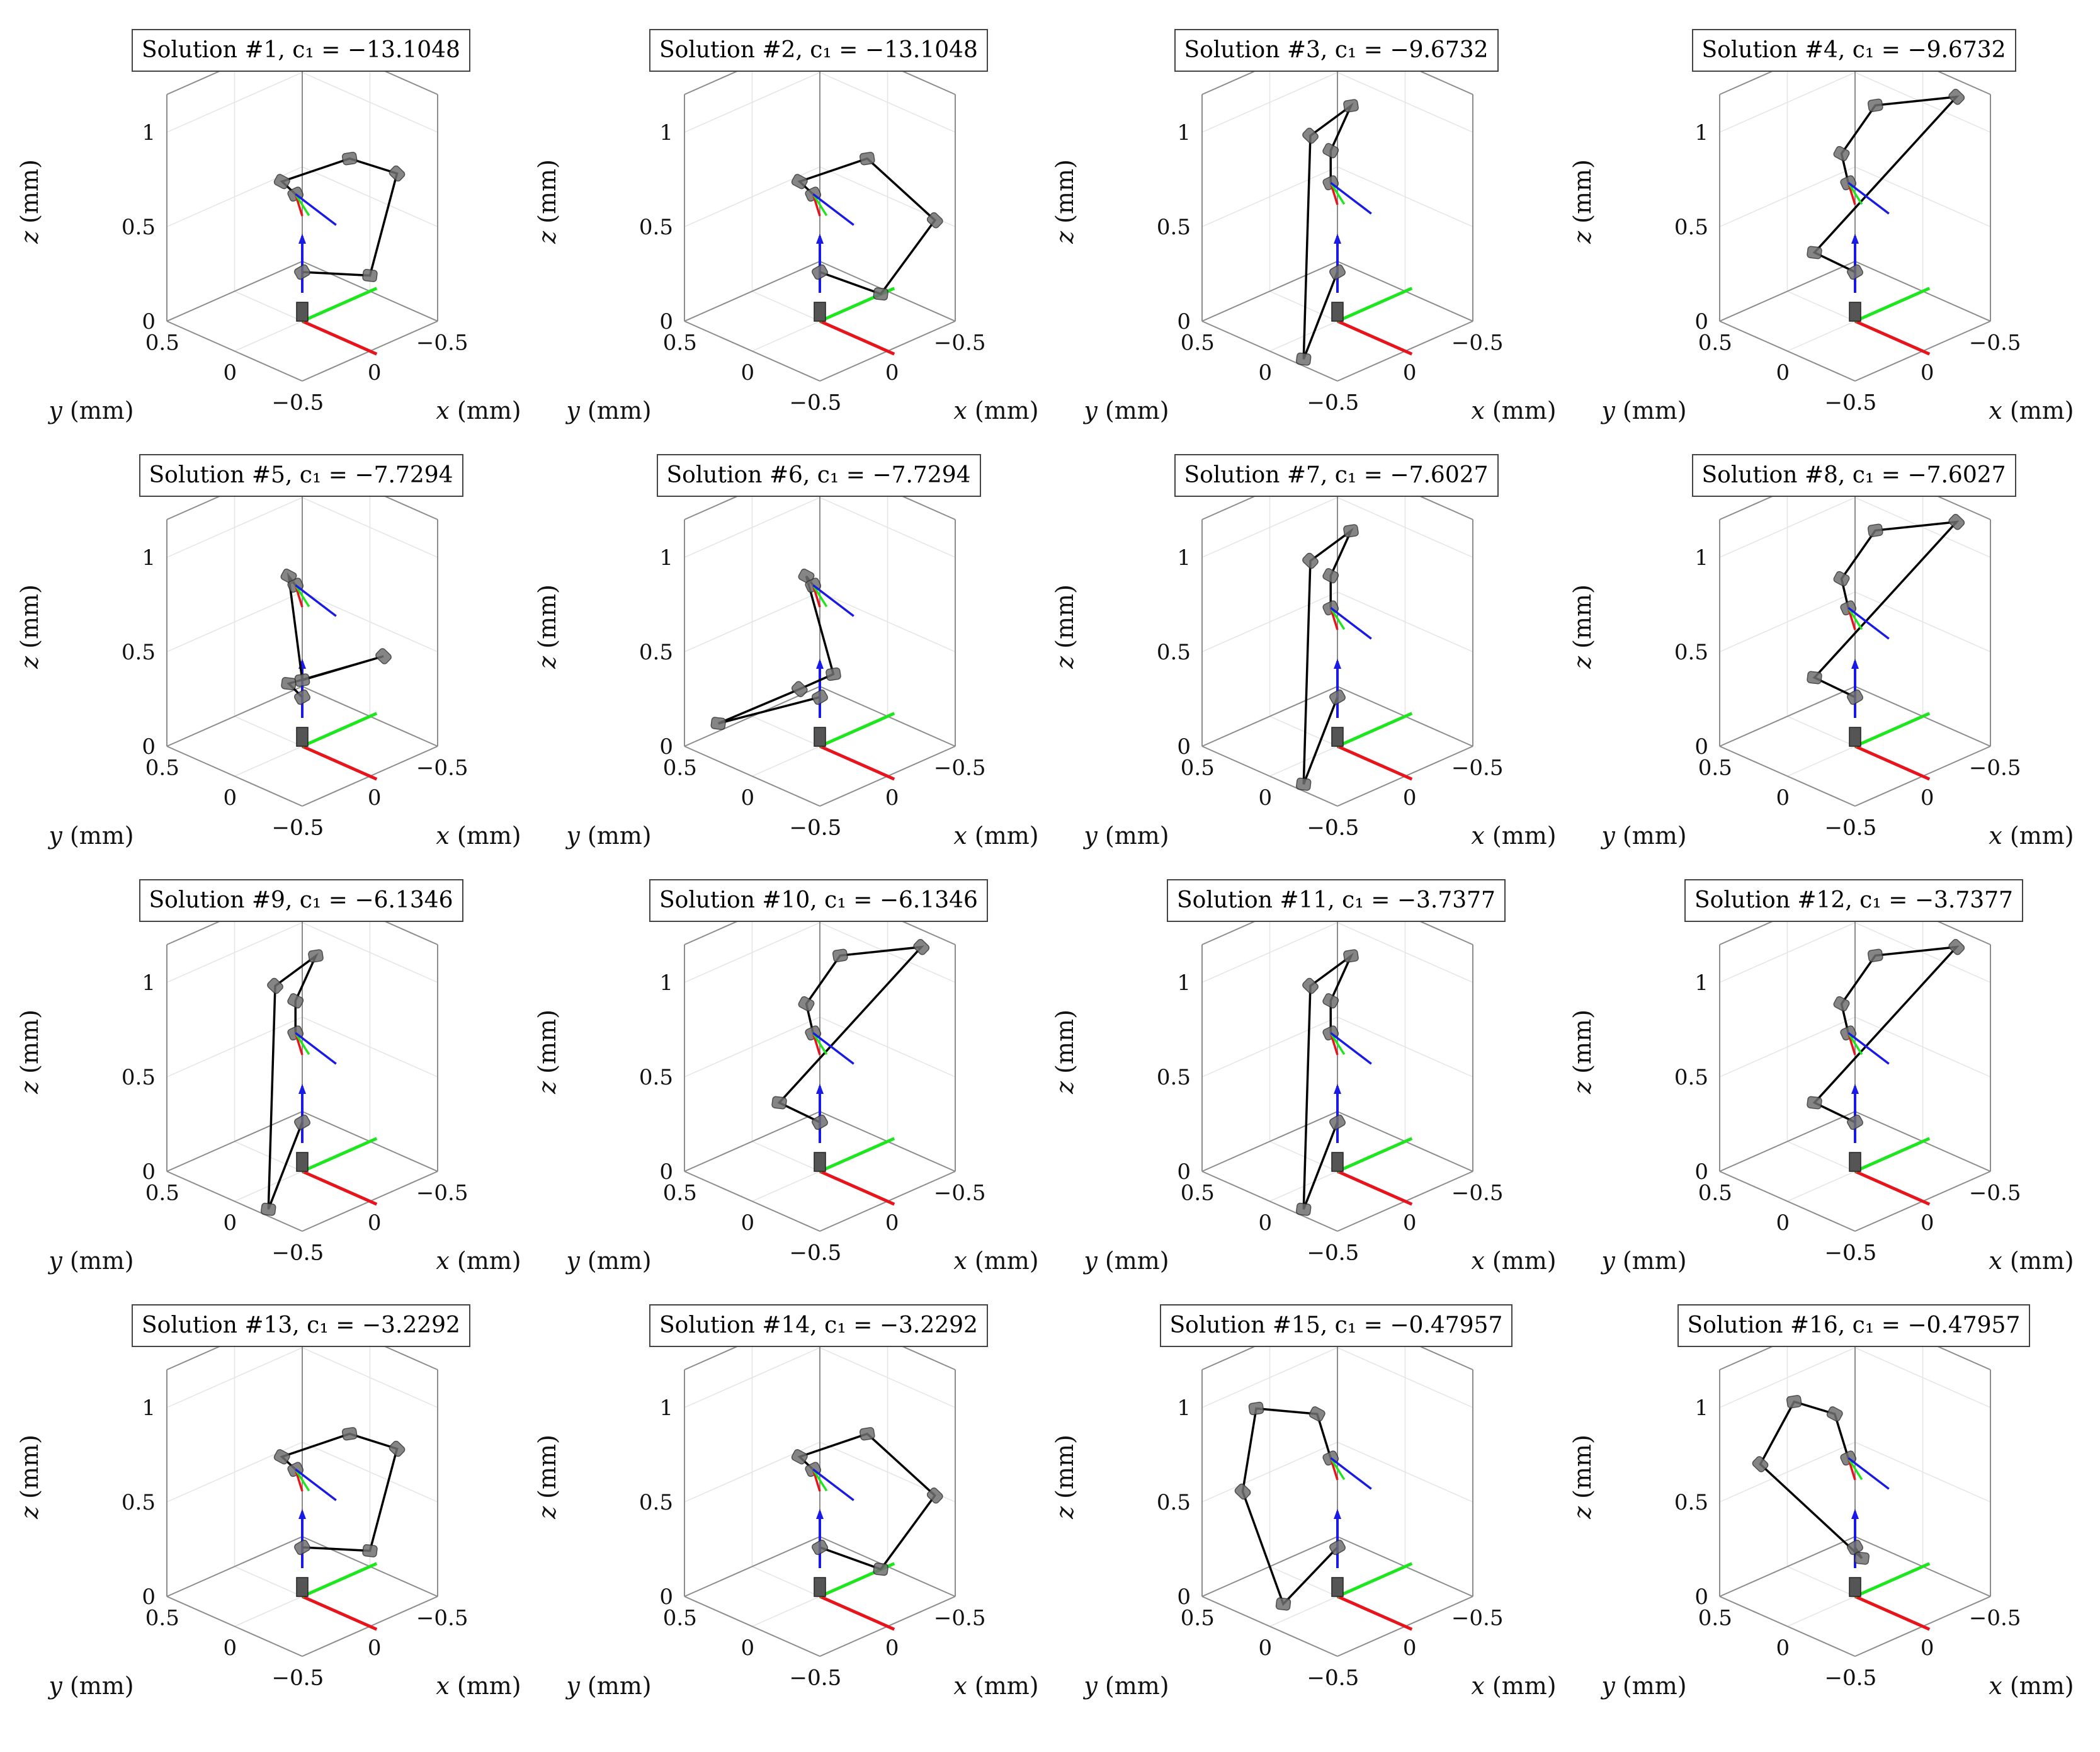 Image resolution: width=2100 pixels, height=1752 pixels. Describe the element at coordinates (1854, 1326) in the screenshot. I see `panel-title: Solution #16, c₁ = −0.47957` at that location.